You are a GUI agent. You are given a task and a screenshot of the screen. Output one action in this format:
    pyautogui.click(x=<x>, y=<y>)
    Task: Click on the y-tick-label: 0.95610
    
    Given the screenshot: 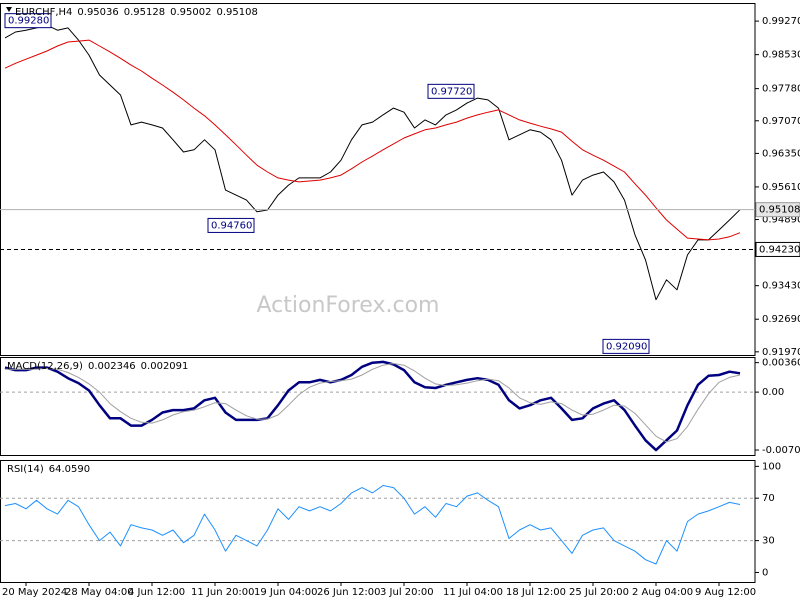 What is the action you would take?
    pyautogui.click(x=781, y=187)
    